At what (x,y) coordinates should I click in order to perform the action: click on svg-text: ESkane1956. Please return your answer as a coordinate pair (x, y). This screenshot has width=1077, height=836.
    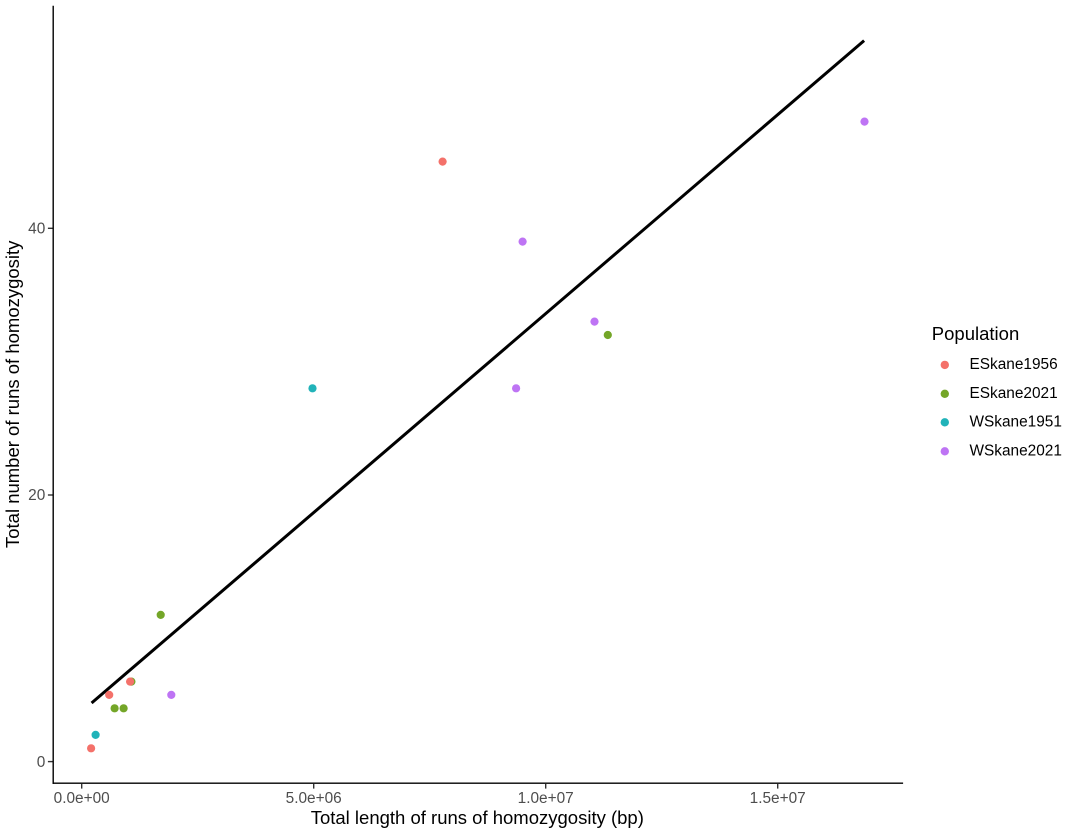
    Looking at the image, I should click on (1014, 364).